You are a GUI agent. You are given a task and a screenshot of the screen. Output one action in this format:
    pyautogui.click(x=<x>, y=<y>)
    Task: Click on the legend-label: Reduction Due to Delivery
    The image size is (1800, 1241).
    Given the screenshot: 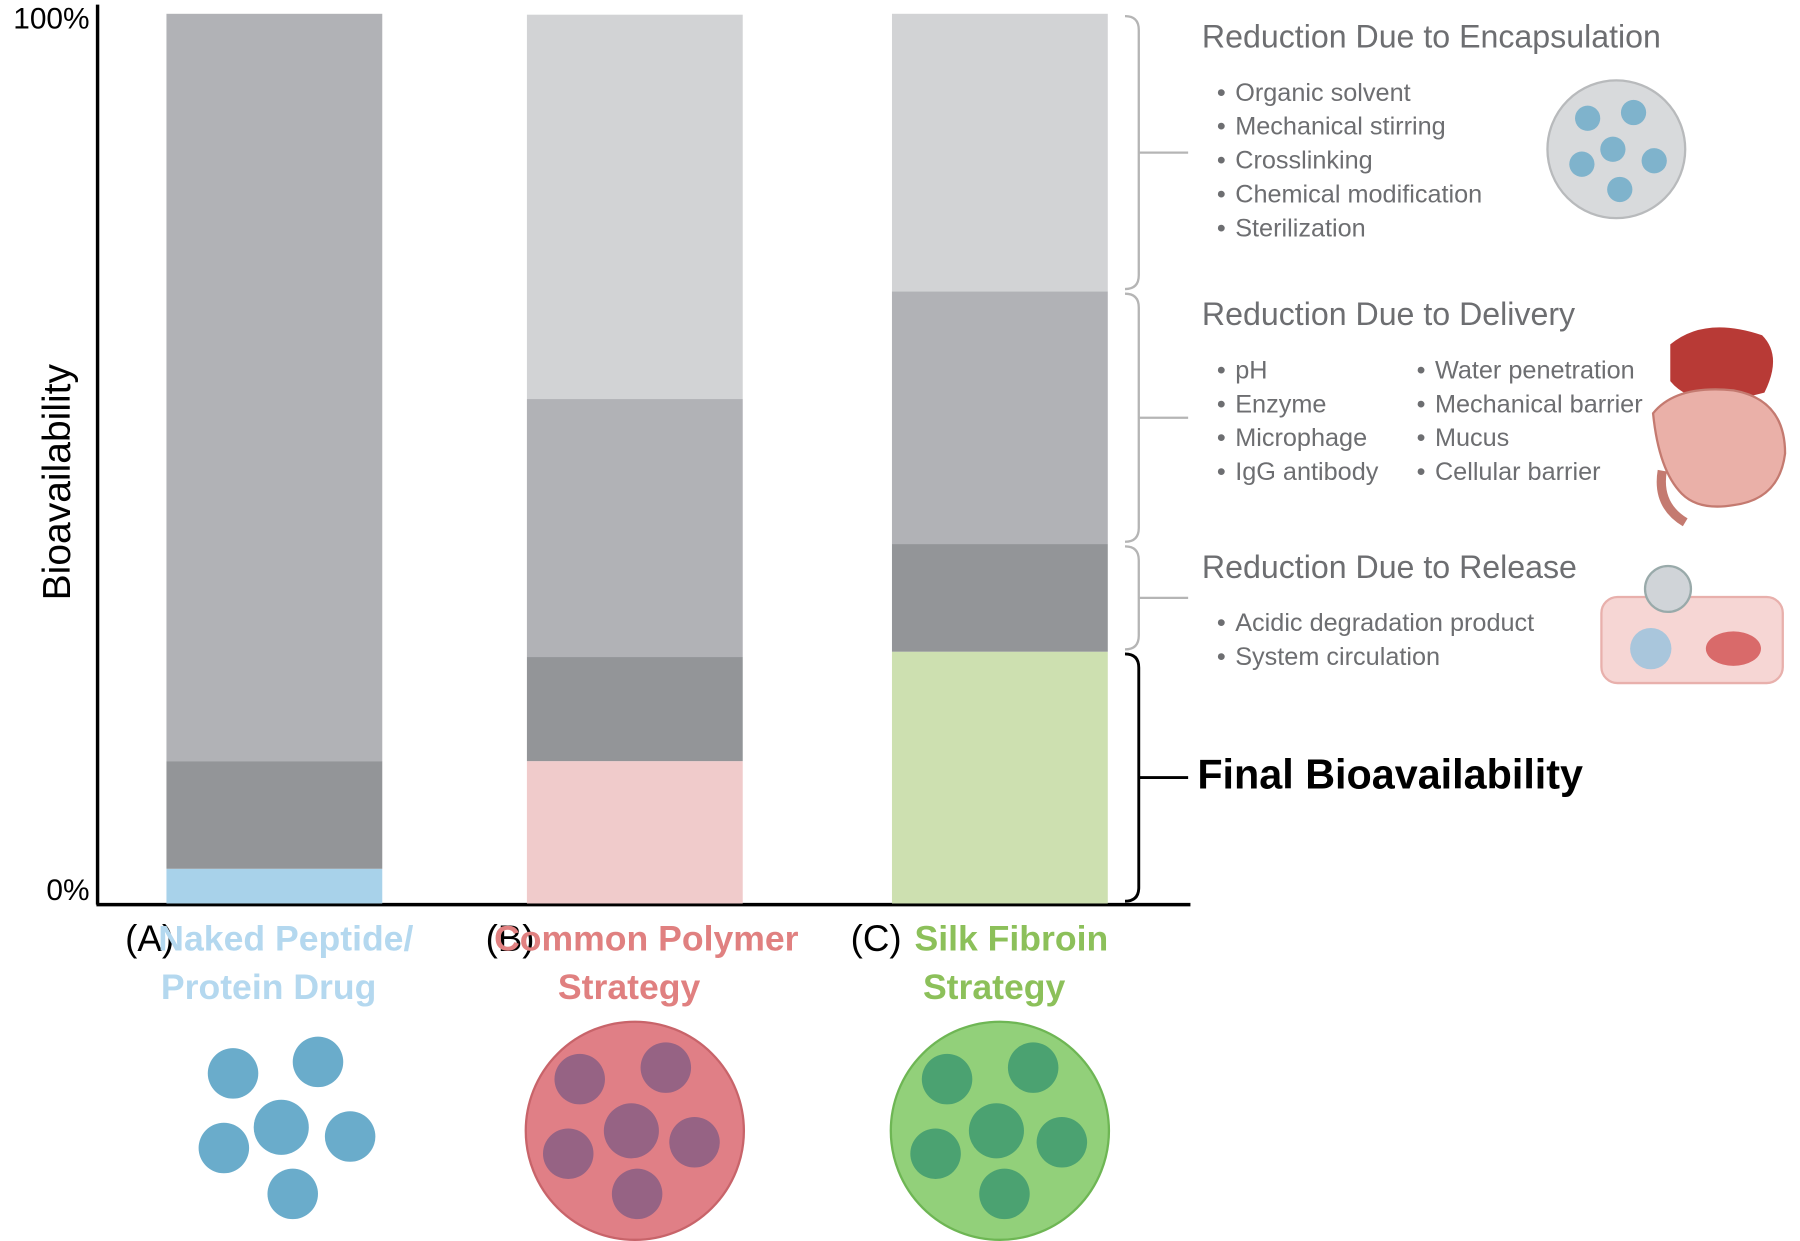 What is the action you would take?
    pyautogui.click(x=1388, y=314)
    